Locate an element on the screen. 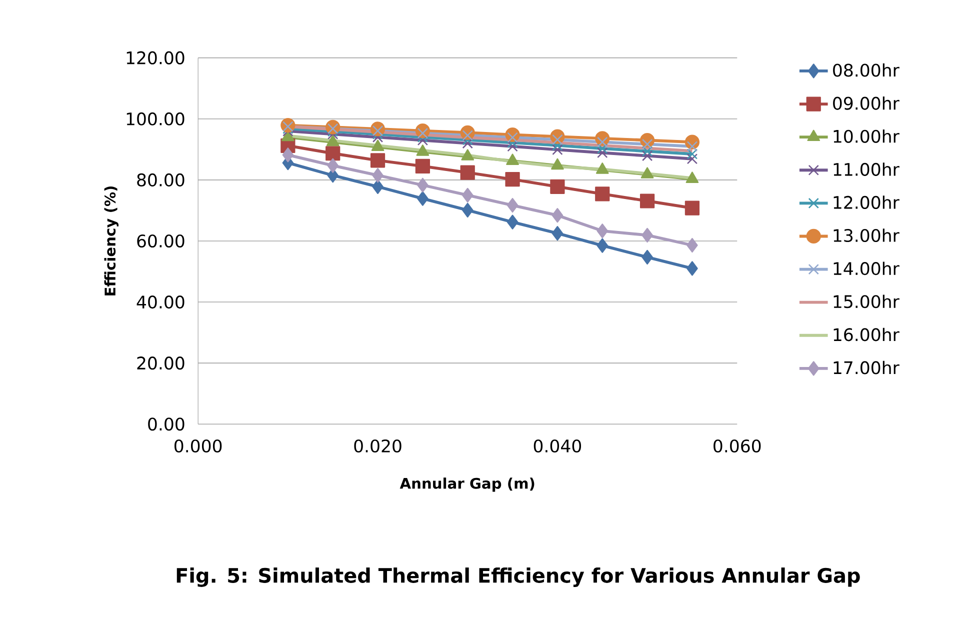  x-tick-label: 0.000 is located at coordinates (198, 446).